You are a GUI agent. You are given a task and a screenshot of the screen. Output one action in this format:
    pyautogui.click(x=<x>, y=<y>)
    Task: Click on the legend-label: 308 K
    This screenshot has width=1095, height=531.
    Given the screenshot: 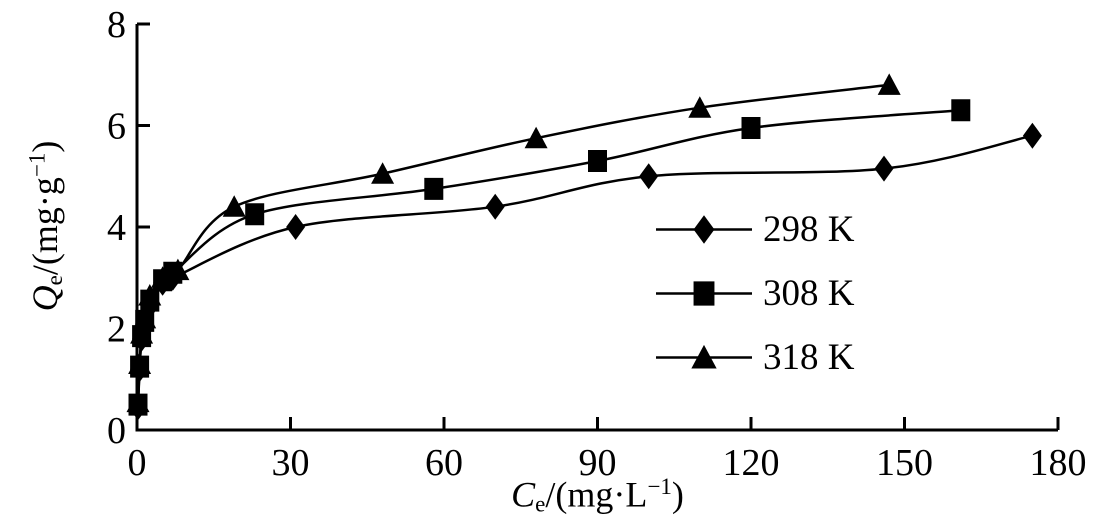 What is the action you would take?
    pyautogui.click(x=809, y=293)
    